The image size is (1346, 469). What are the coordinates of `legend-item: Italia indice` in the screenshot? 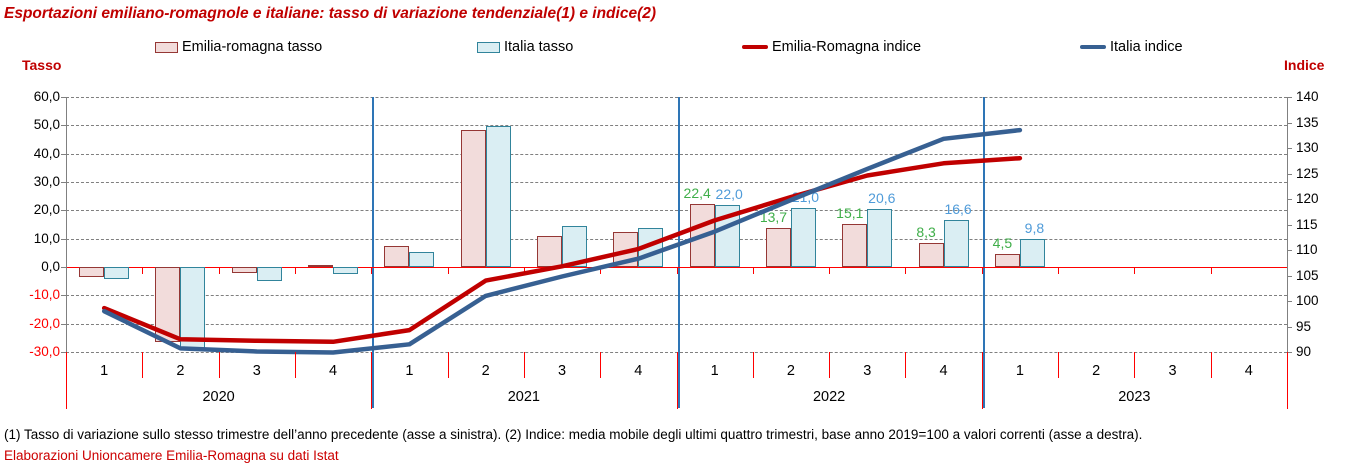 It's located at (1131, 47).